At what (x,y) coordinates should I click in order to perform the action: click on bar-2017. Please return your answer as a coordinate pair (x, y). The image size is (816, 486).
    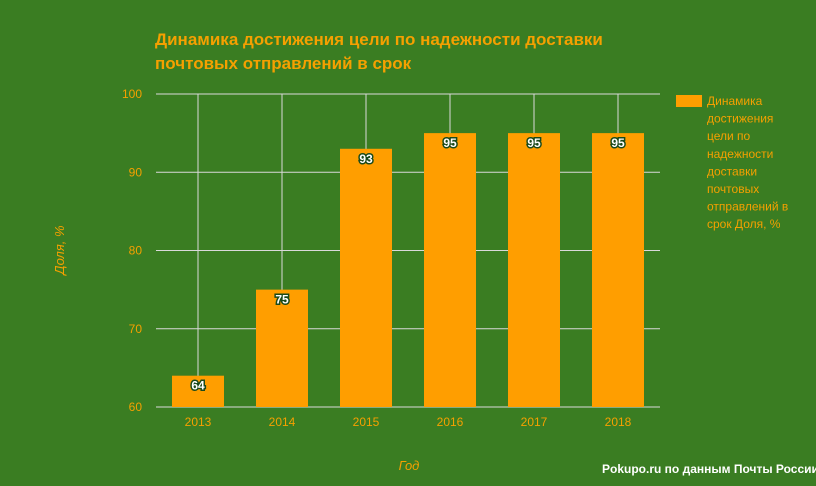
    Looking at the image, I should click on (534, 270).